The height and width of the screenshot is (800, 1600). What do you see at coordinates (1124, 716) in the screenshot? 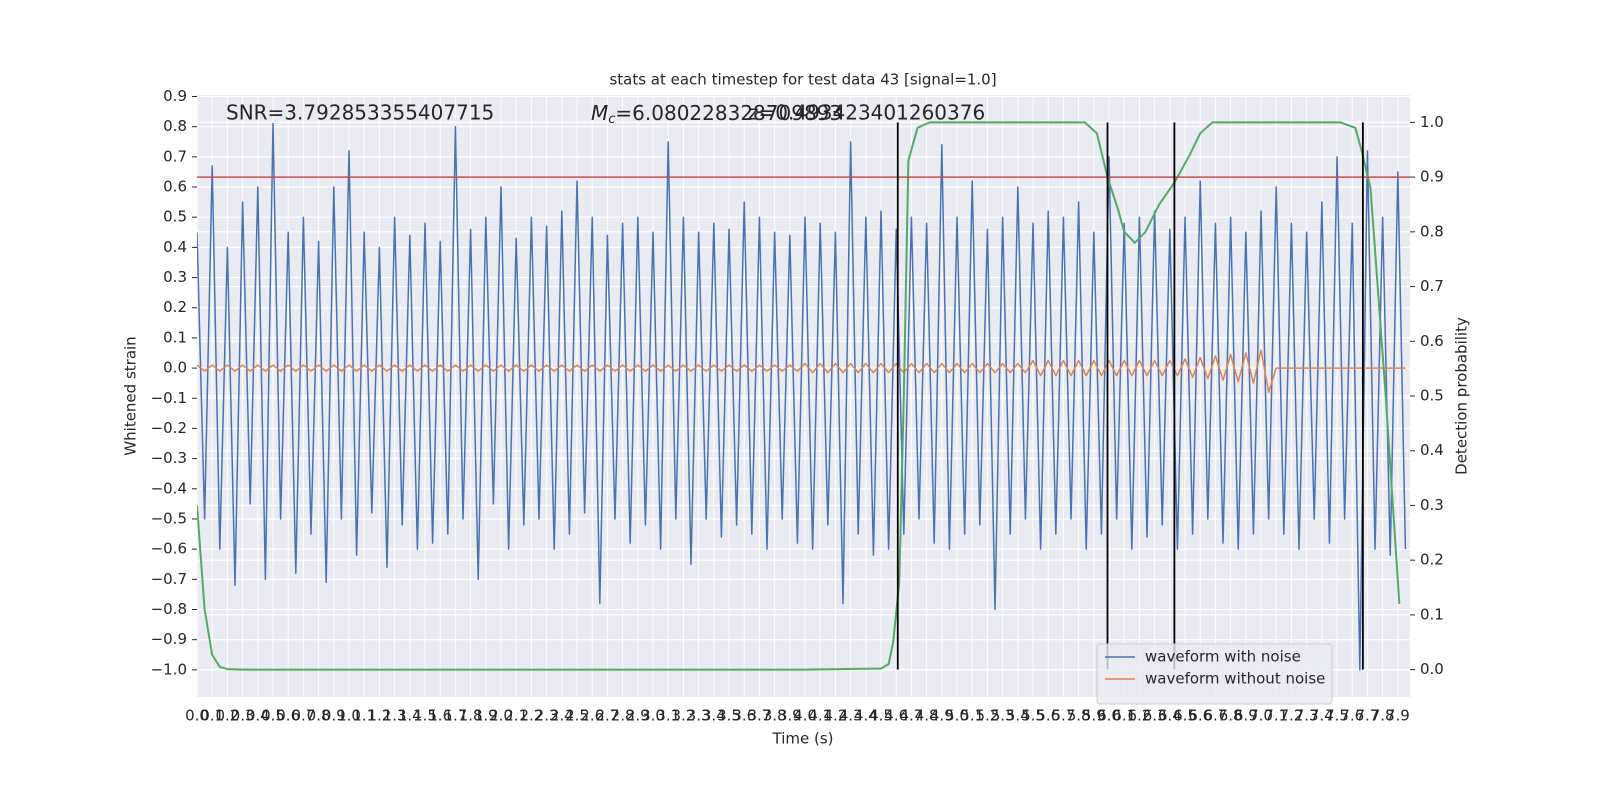
I see `x-tick-label: 6.1` at bounding box center [1124, 716].